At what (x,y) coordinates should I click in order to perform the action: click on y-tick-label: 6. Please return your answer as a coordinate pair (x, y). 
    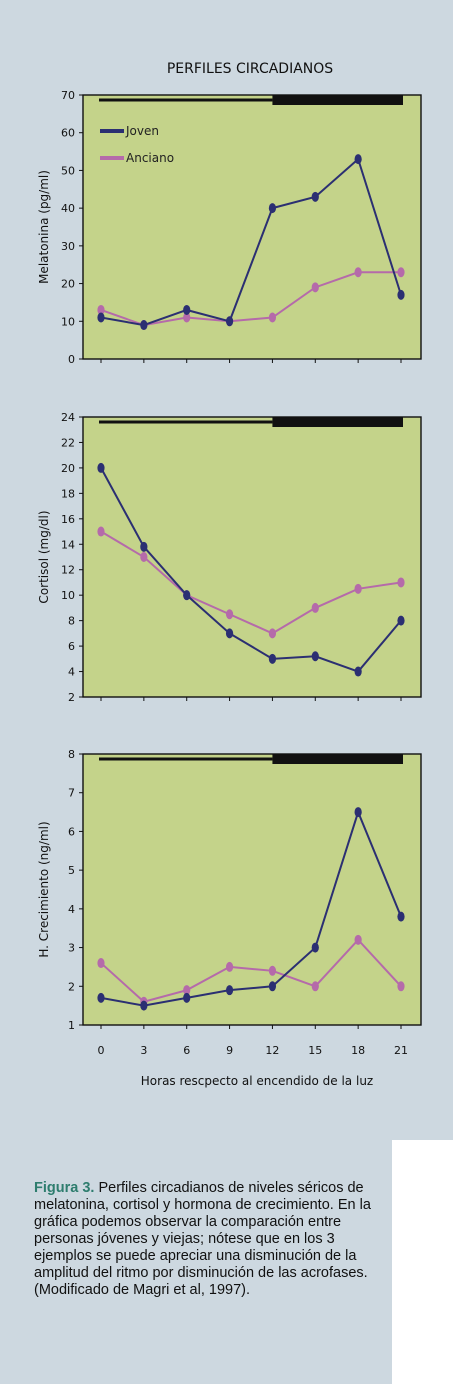
    Looking at the image, I should click on (71, 646).